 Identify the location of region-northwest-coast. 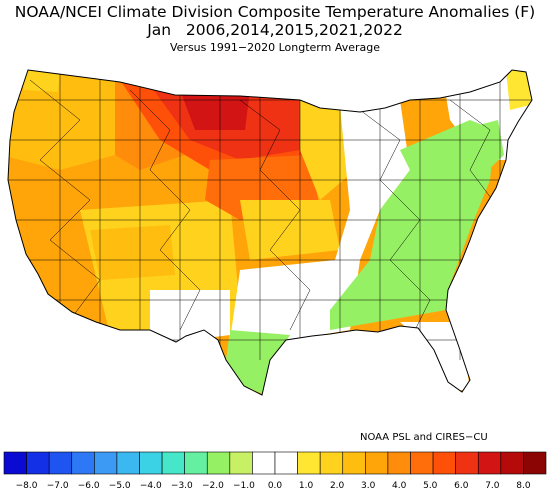
(40, 81).